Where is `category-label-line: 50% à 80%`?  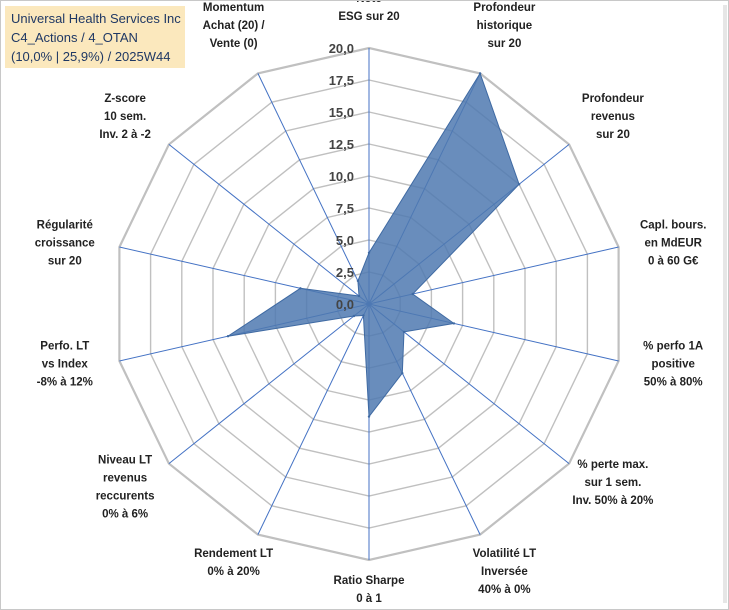
category-label-line: 50% à 80% is located at coordinates (673, 383).